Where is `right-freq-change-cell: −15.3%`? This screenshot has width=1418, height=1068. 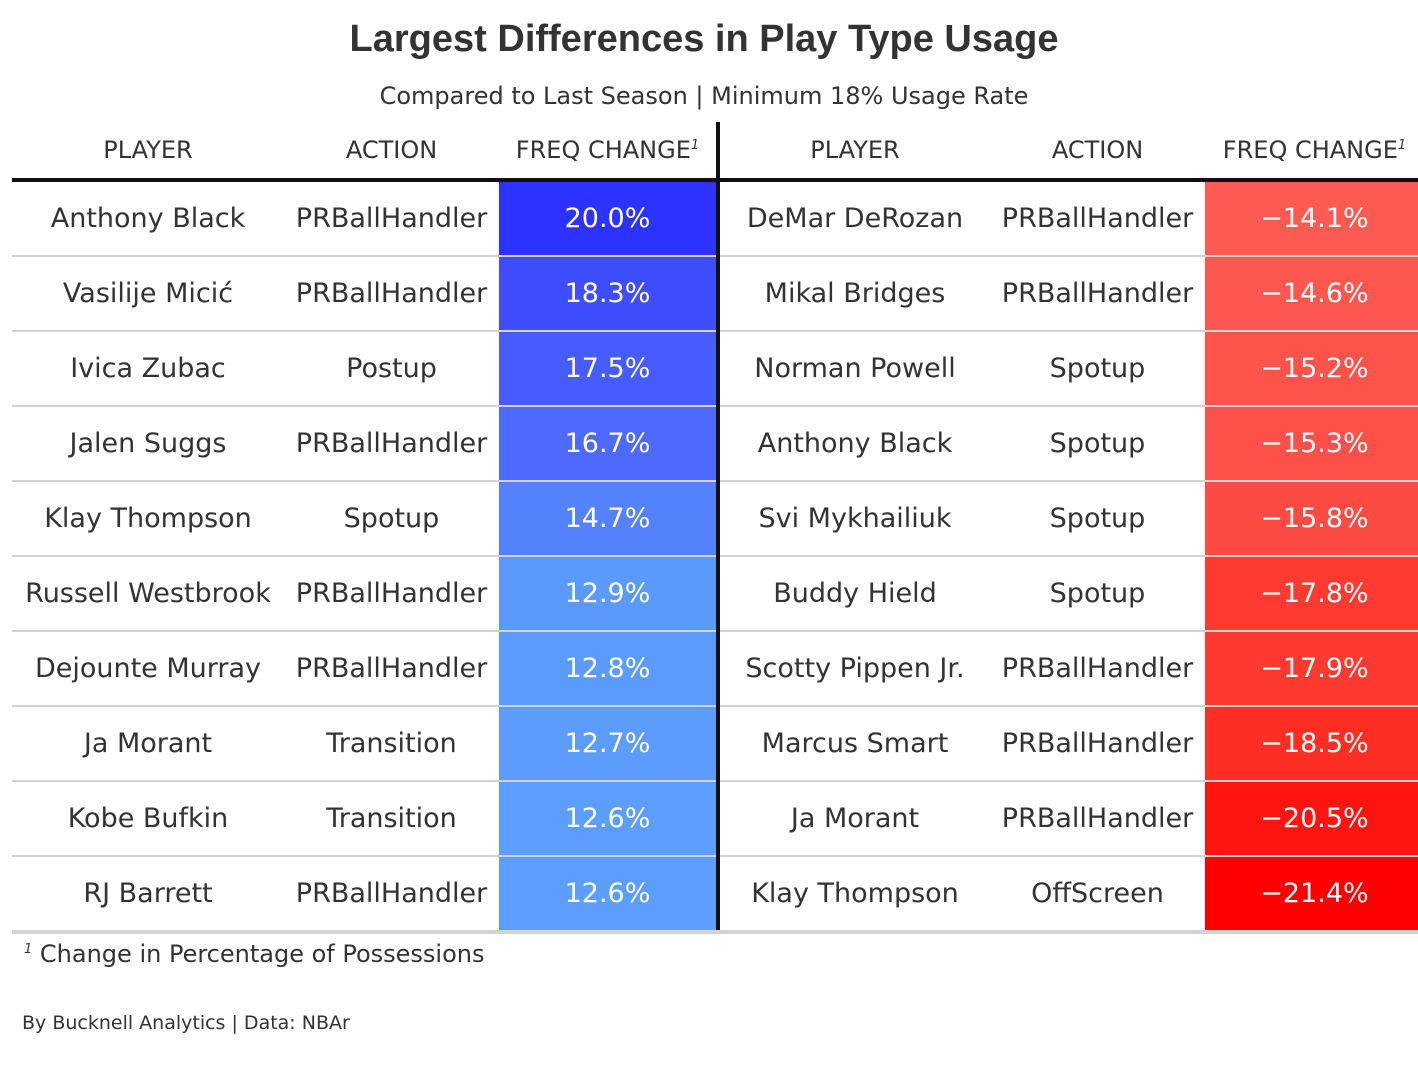 right-freq-change-cell: −15.3% is located at coordinates (1311, 444).